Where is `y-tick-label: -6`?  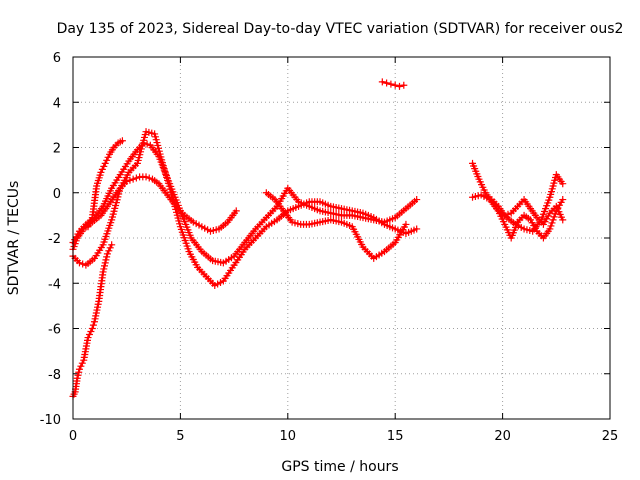
y-tick-label: -6 is located at coordinates (54, 330).